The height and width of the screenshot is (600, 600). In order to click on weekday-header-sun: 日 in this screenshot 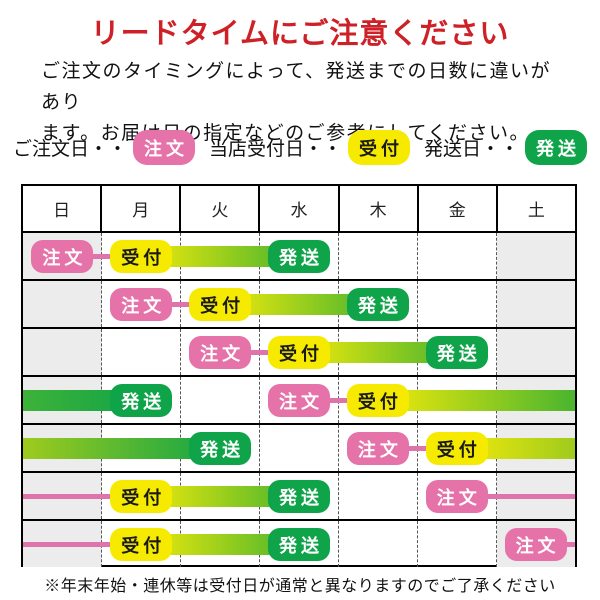, I will do `click(63, 208)`.